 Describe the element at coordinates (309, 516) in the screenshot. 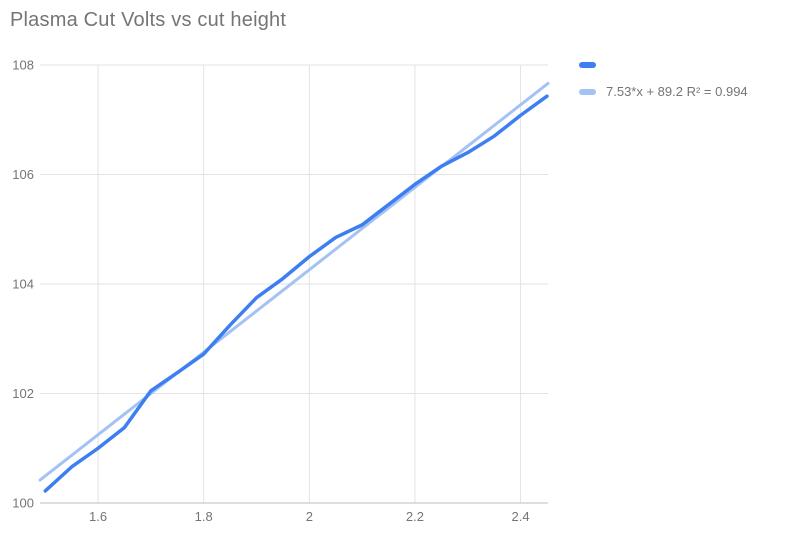

I see `x-tick-label: 2` at that location.